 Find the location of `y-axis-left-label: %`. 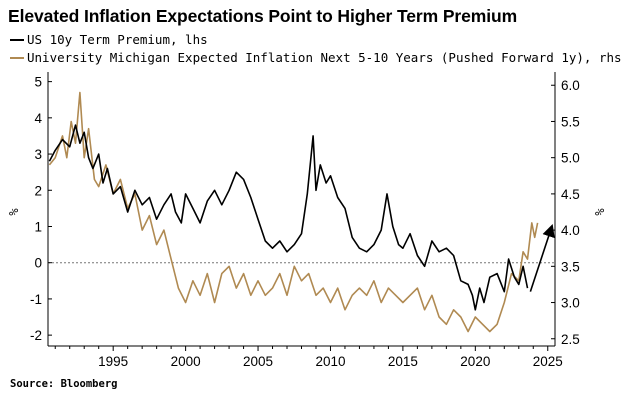

y-axis-left-label: % is located at coordinates (14, 212).